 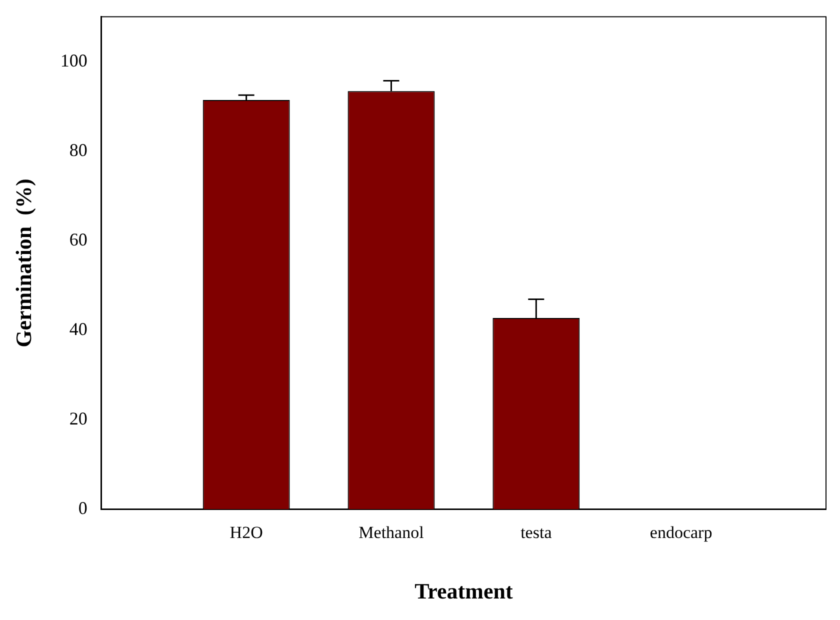 What do you see at coordinates (23, 263) in the screenshot?
I see `y-axis-title: Germination (%)` at bounding box center [23, 263].